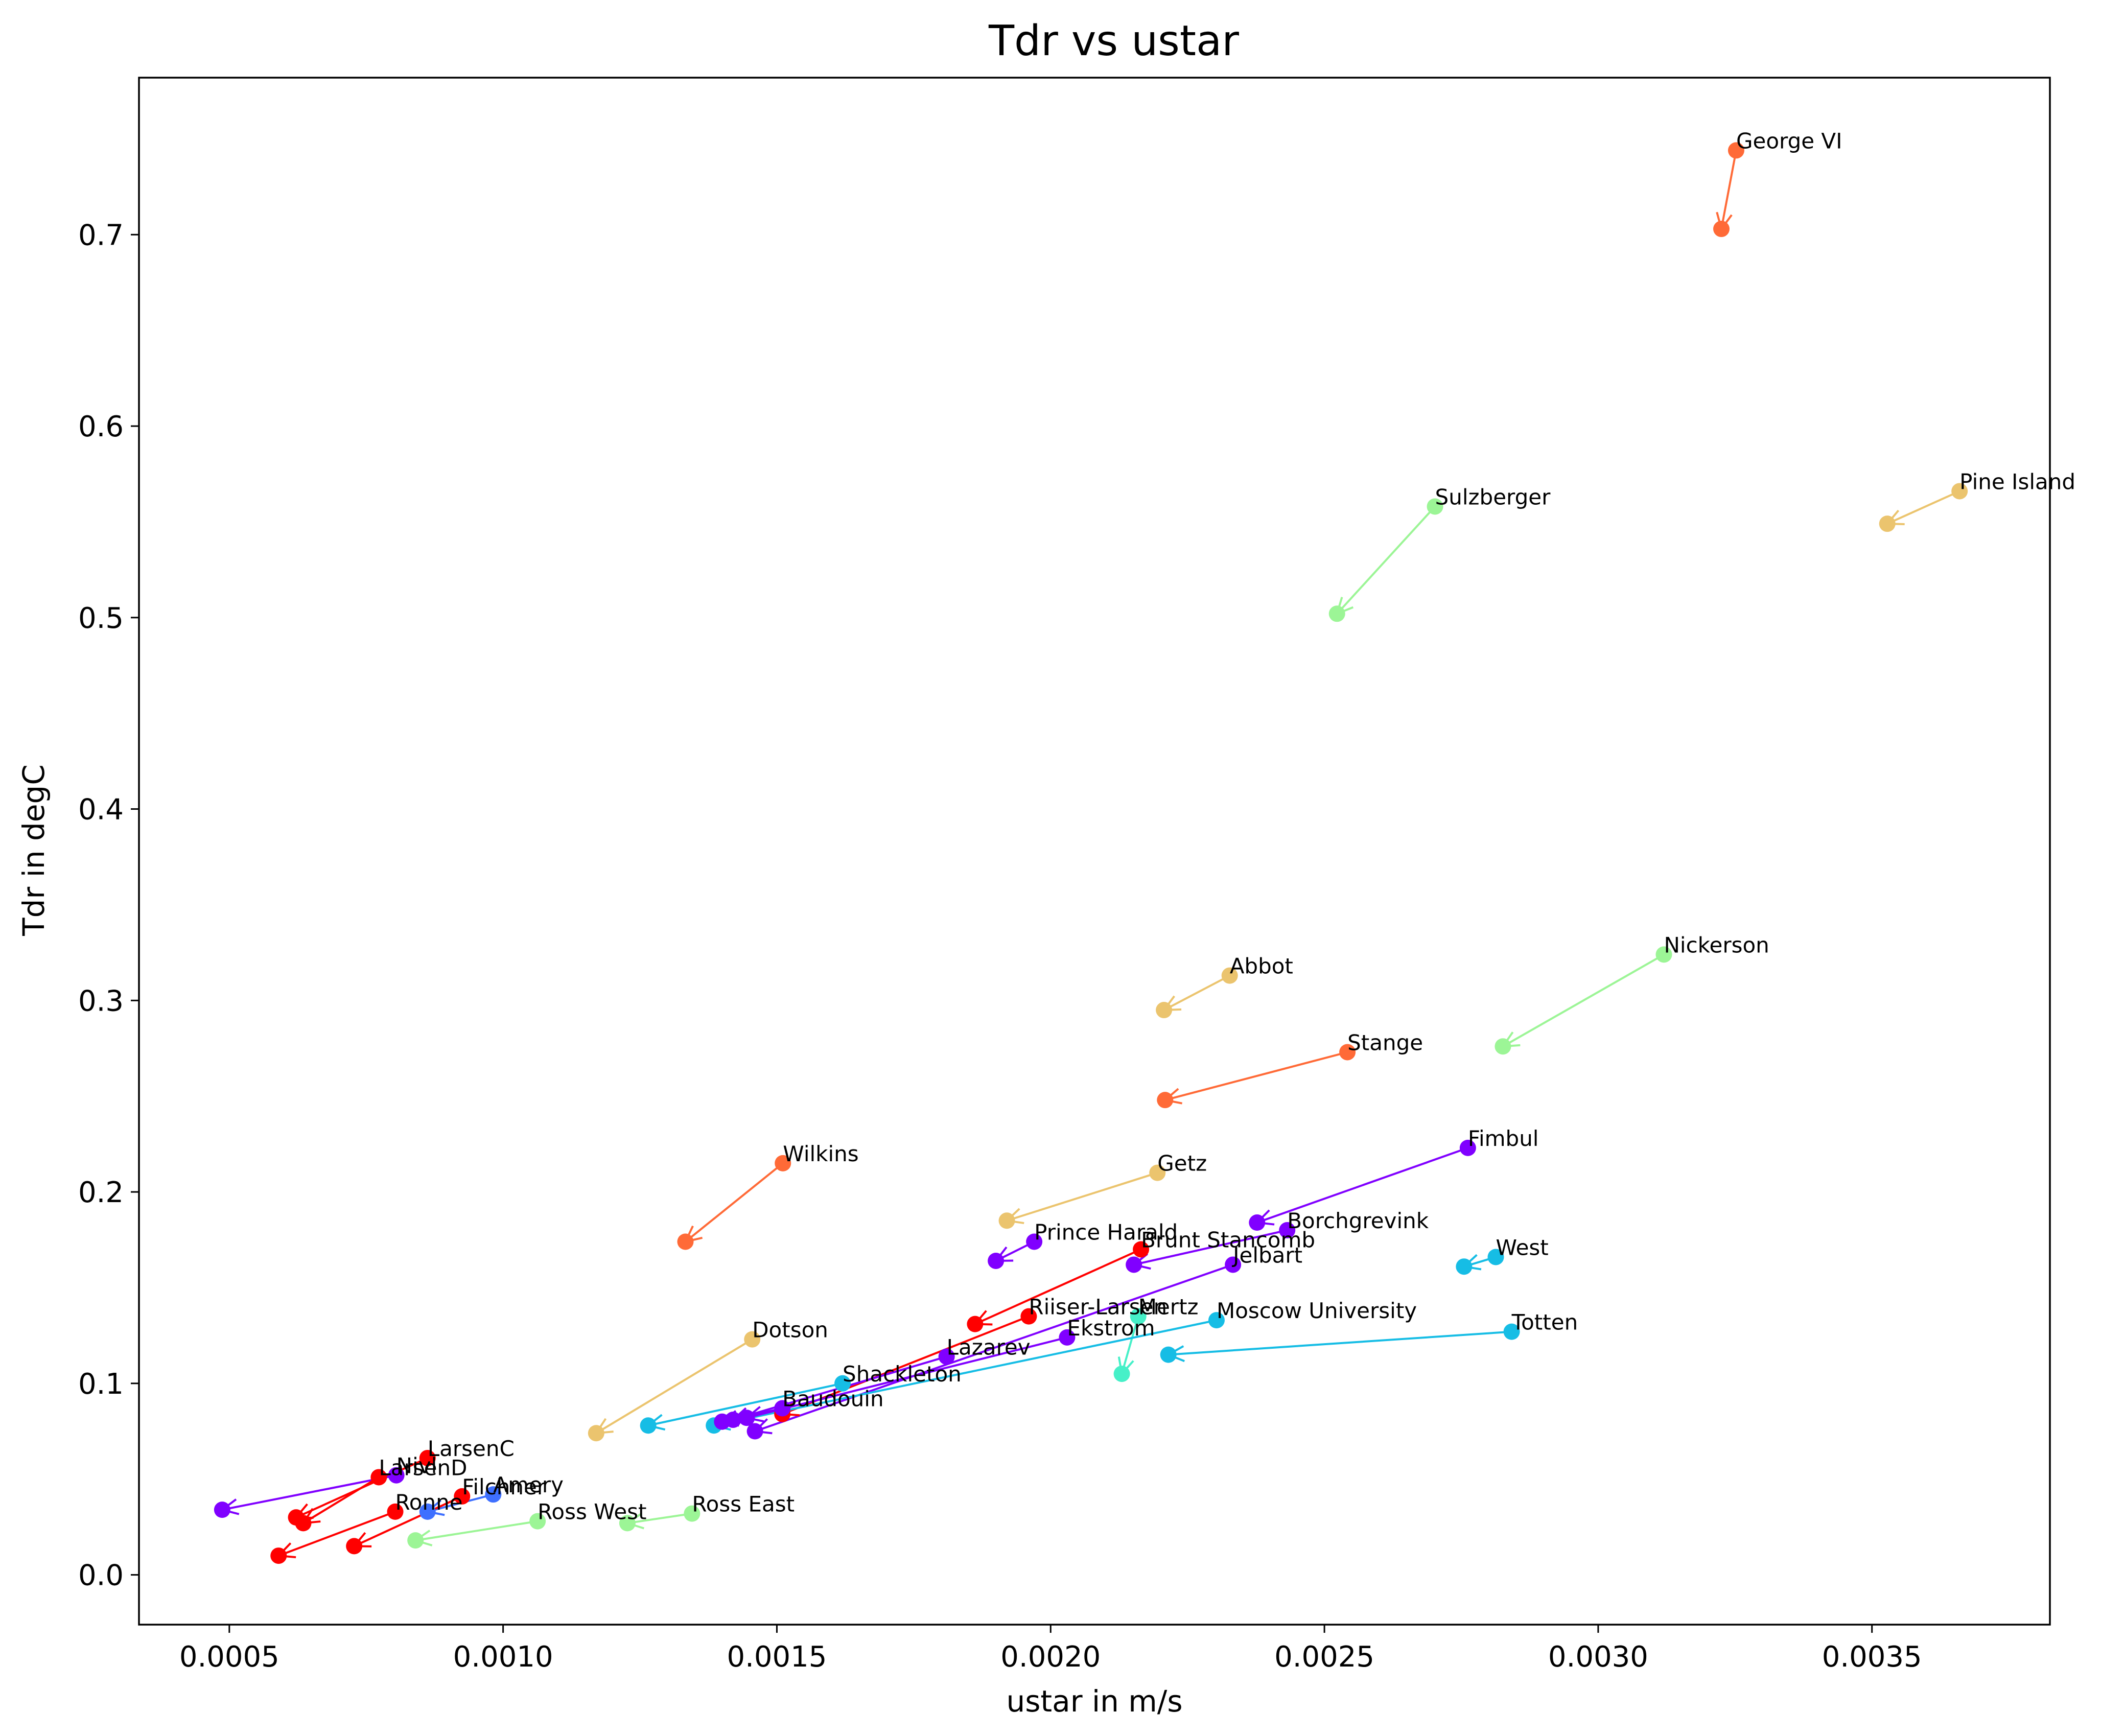 Image resolution: width=2101 pixels, height=1736 pixels. What do you see at coordinates (1113, 41) in the screenshot?
I see `chart-title: Tdr vs ustar` at bounding box center [1113, 41].